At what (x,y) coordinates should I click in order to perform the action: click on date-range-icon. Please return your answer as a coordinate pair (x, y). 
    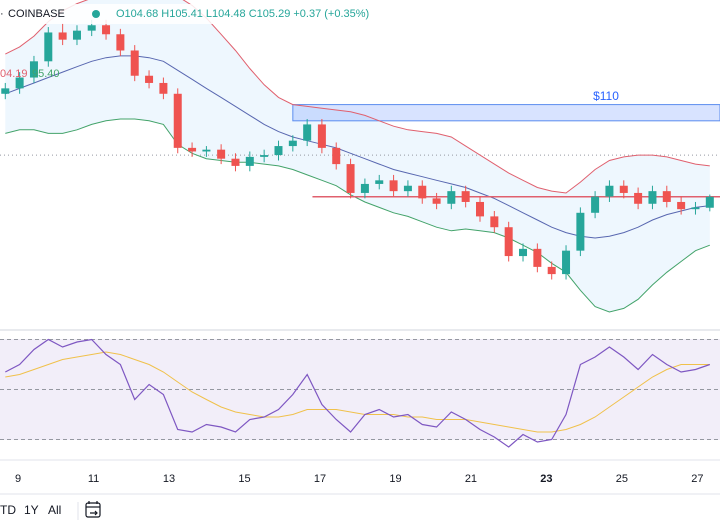
    Looking at the image, I should click on (93, 509).